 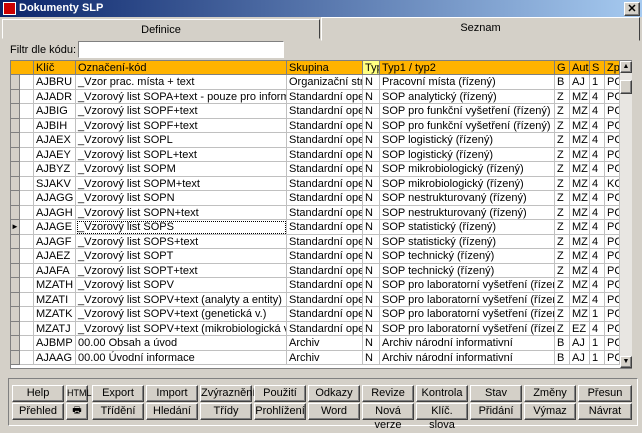 I want to click on column-header: Aut., so click(x=580, y=68).